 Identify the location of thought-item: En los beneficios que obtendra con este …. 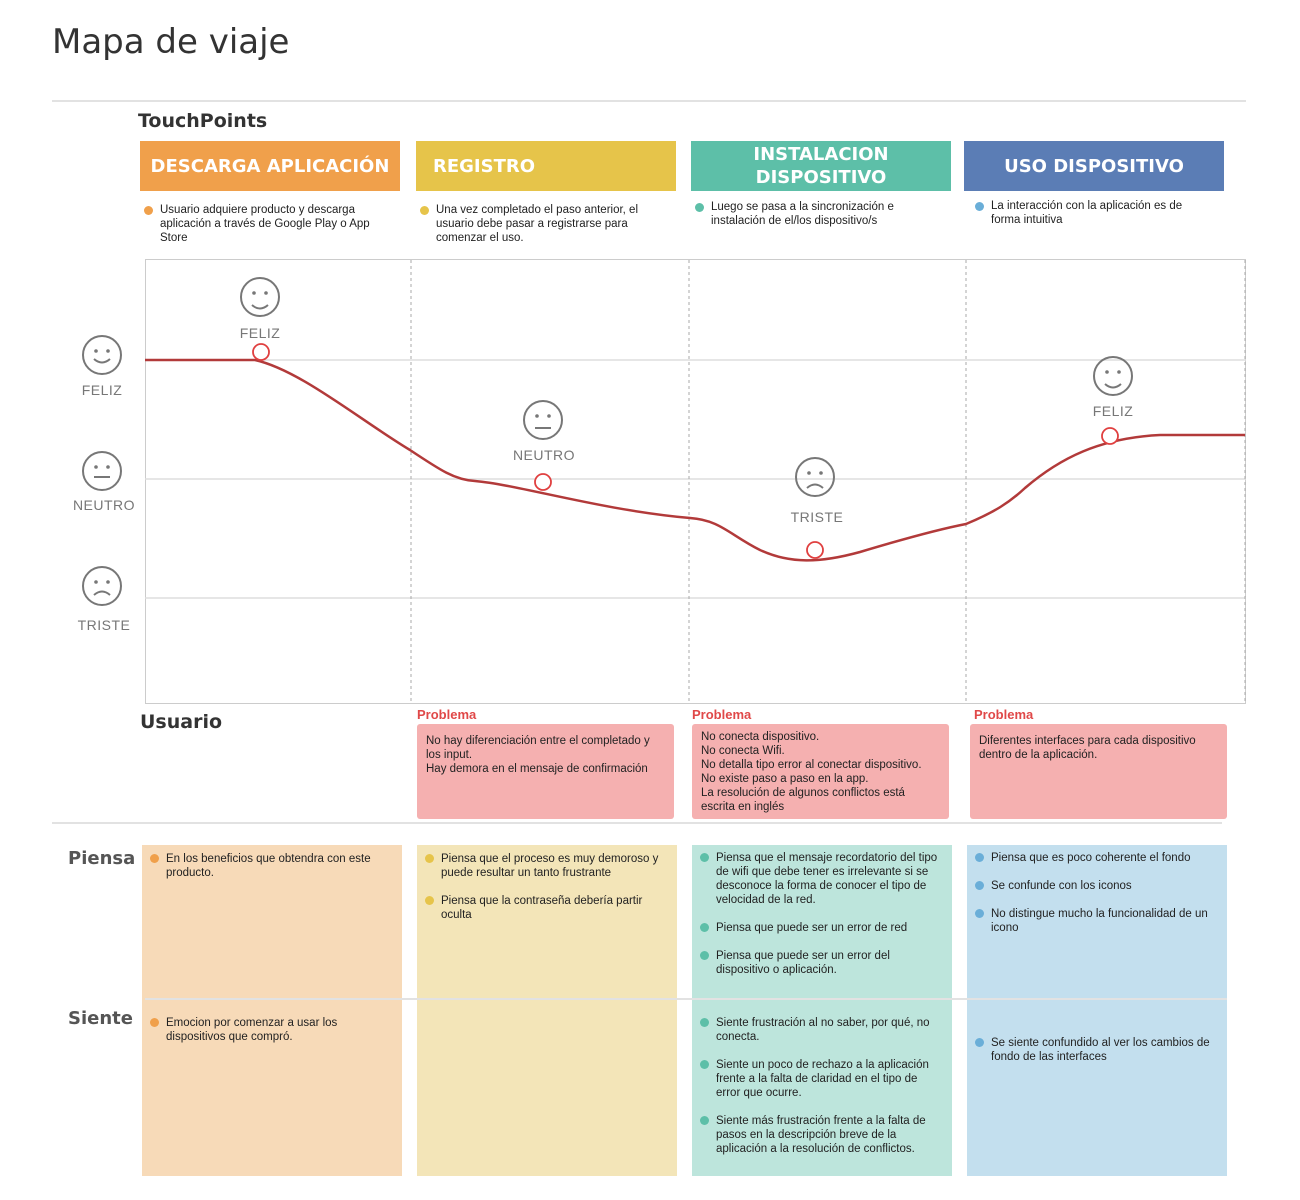
(269, 866).